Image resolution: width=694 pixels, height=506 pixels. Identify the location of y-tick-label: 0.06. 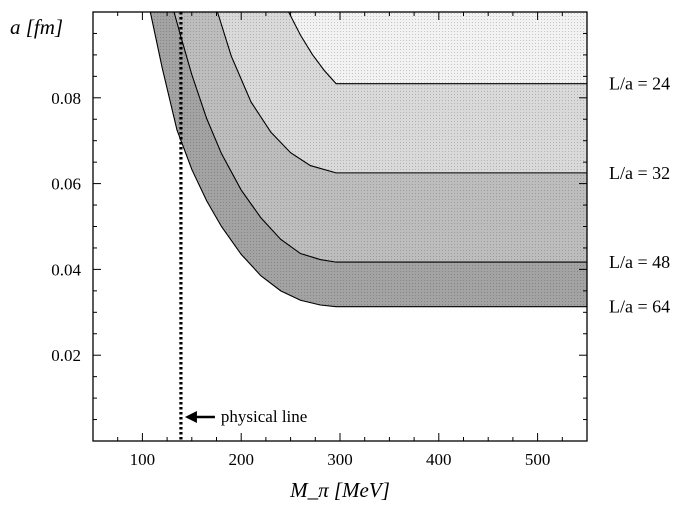
(66, 184).